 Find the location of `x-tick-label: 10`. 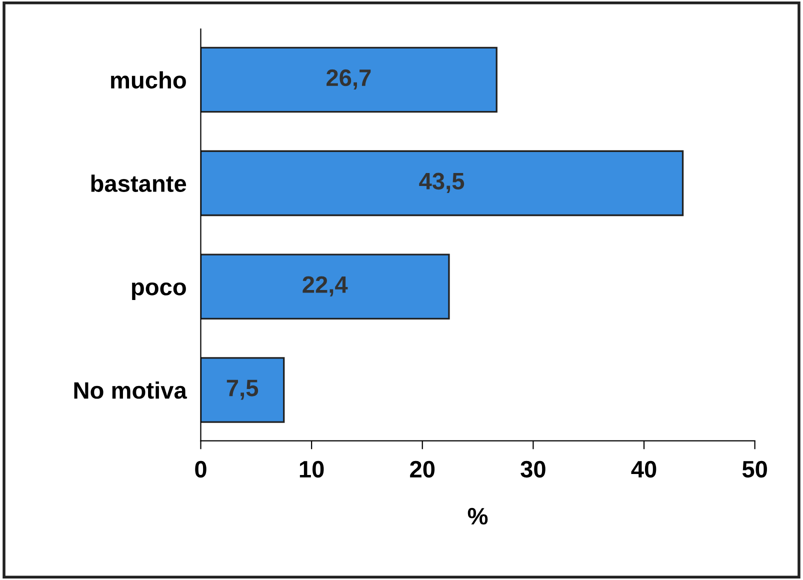

x-tick-label: 10 is located at coordinates (312, 469).